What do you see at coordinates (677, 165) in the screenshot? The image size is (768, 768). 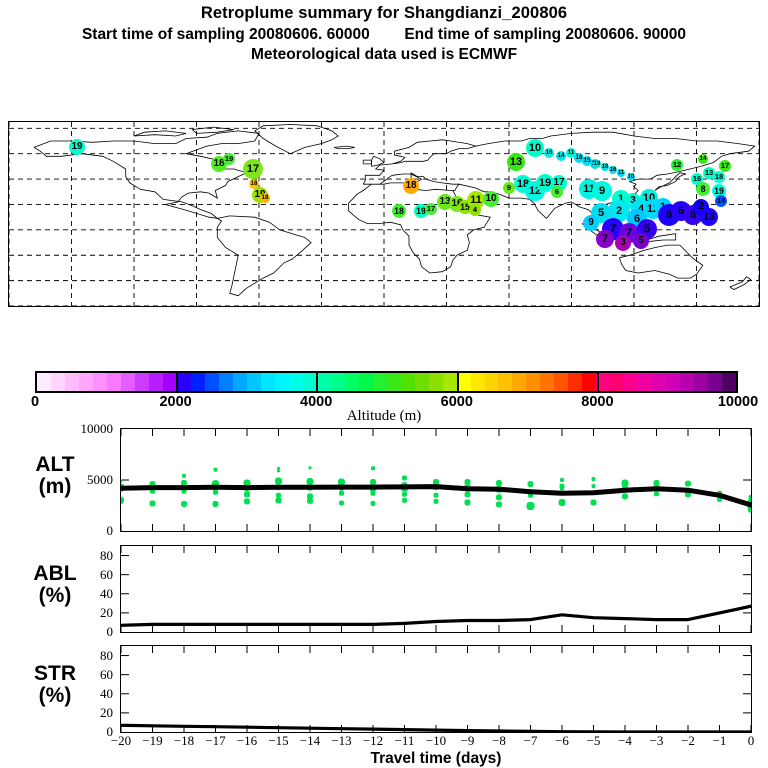 I see `map-marker: 12` at bounding box center [677, 165].